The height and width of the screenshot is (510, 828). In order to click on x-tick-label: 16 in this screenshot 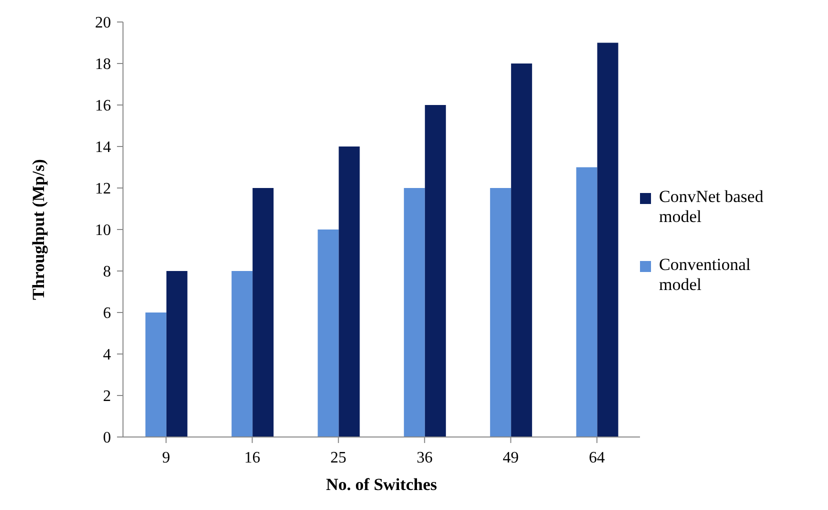, I will do `click(252, 457)`.